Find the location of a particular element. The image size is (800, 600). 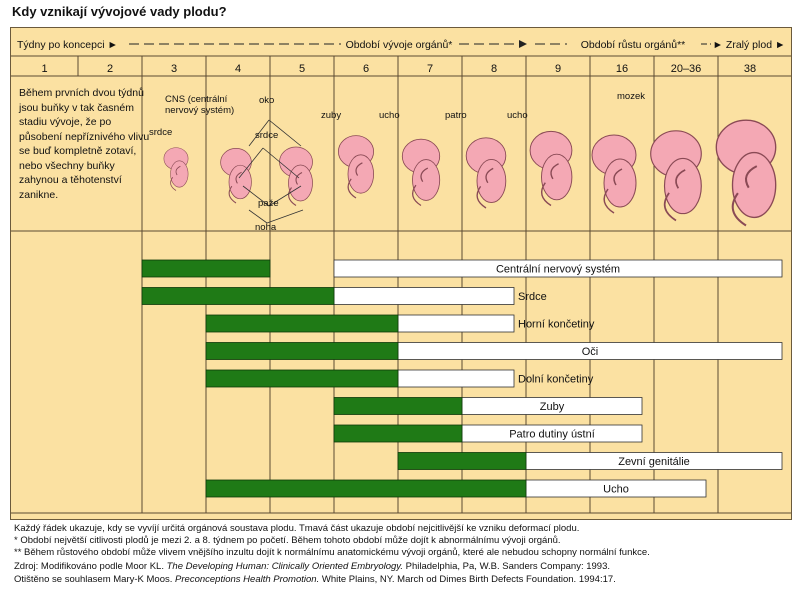

organ-label: Ucho is located at coordinates (616, 490).